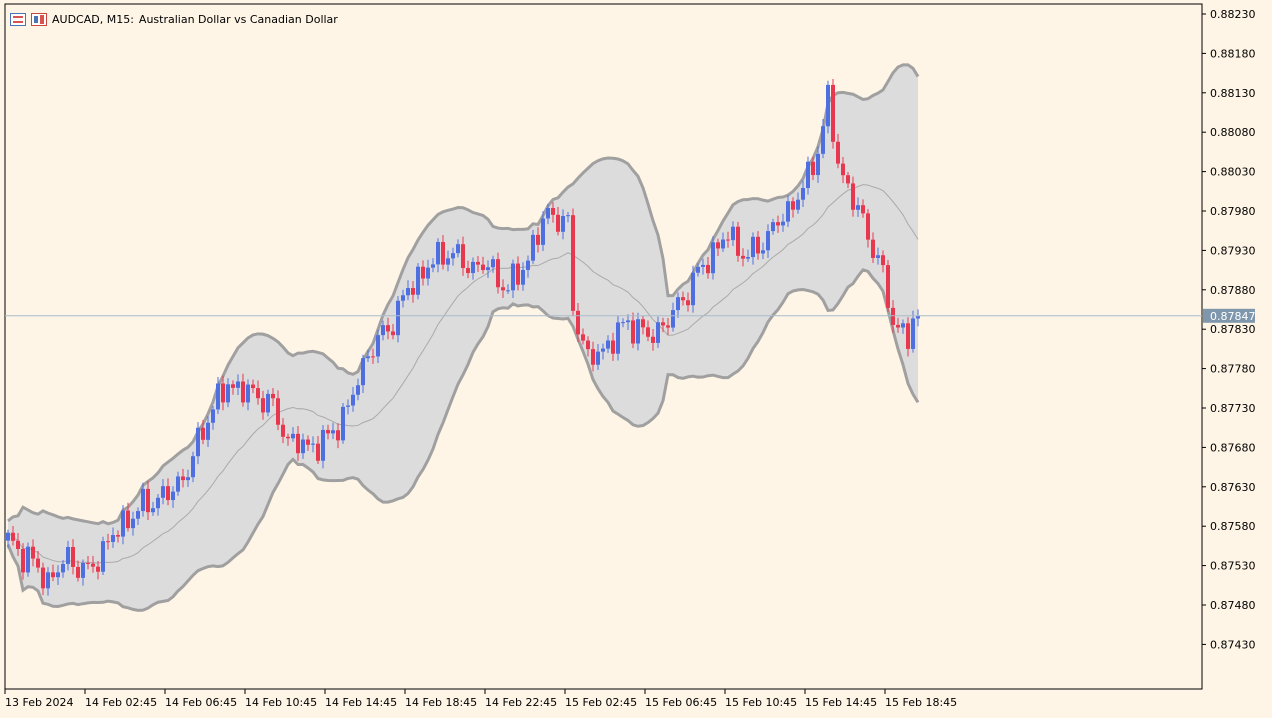 The width and height of the screenshot is (1272, 718). What do you see at coordinates (1233, 290) in the screenshot?
I see `y-axis-tick-label: 0.87880` at bounding box center [1233, 290].